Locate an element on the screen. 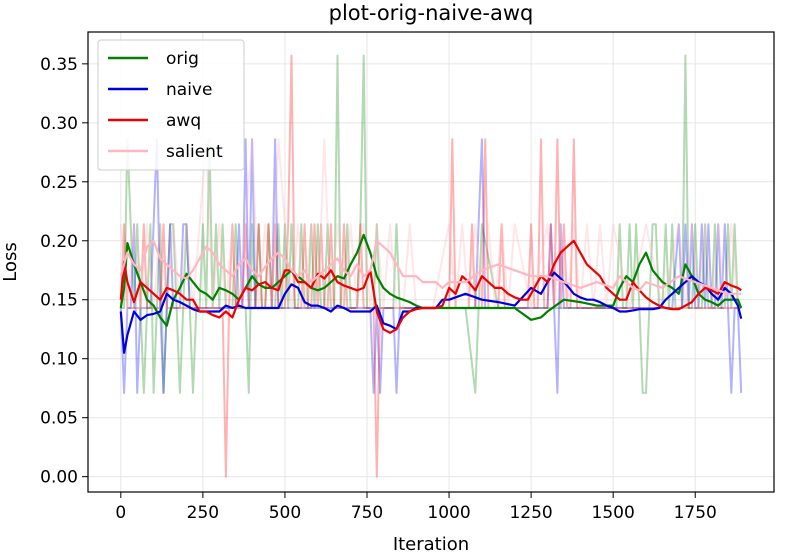 The image size is (786, 556). x-tick-label: 500 is located at coordinates (285, 513).